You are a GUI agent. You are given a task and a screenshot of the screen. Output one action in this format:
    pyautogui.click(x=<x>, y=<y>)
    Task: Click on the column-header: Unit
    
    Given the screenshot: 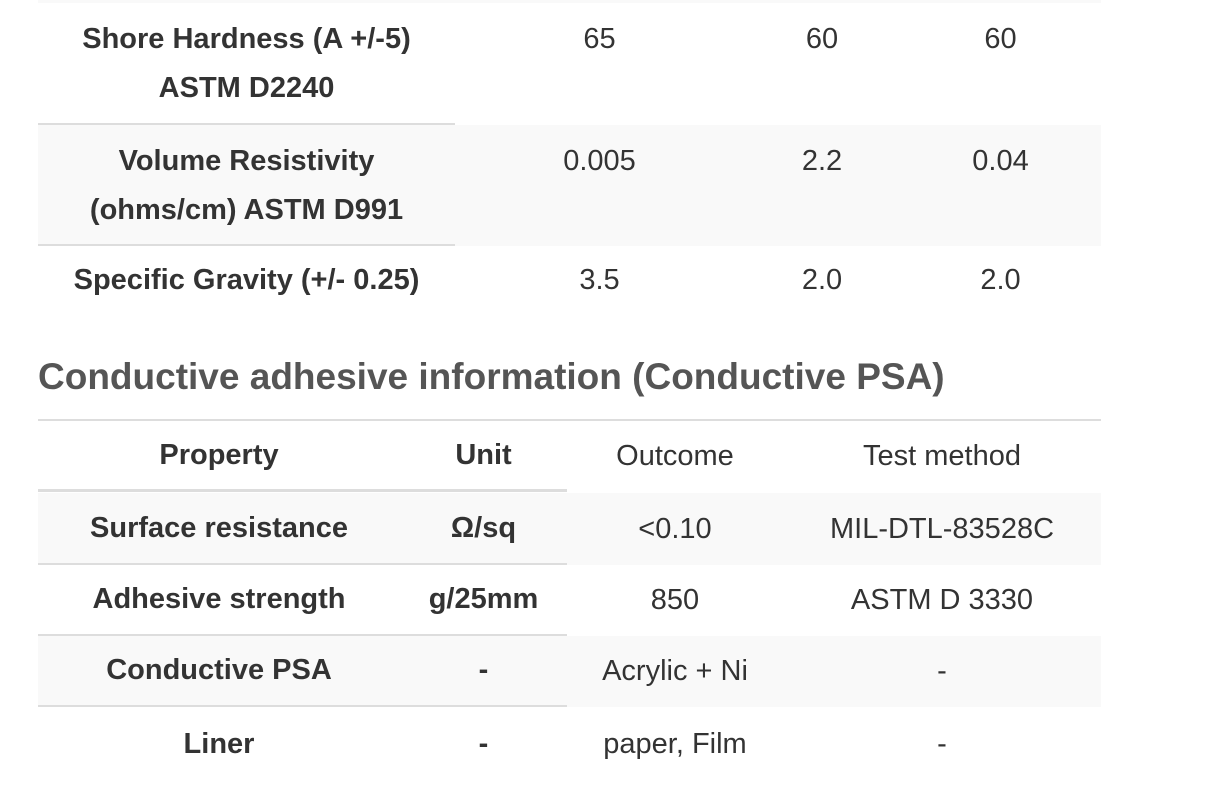 What is the action you would take?
    pyautogui.click(x=483, y=456)
    